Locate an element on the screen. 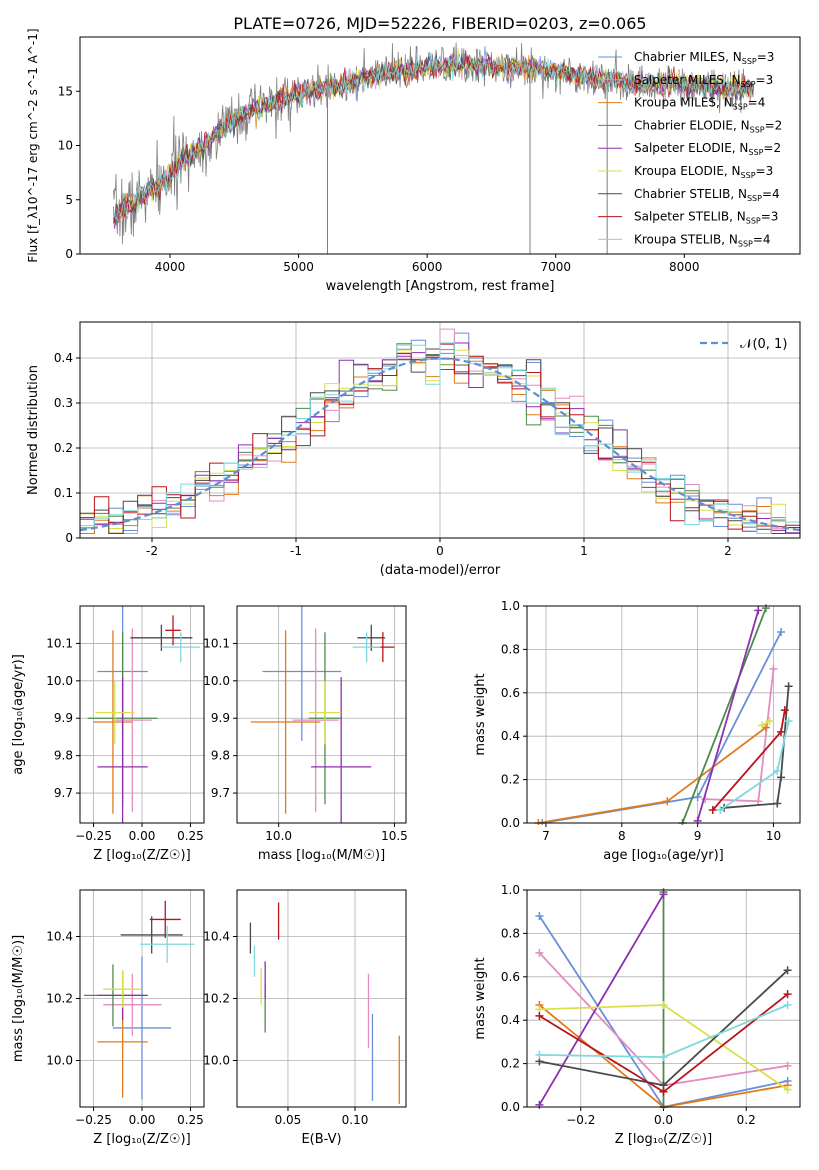 Image resolution: width=819 pixels, height=1170 pixels. errorbar-chabrier-stelib is located at coordinates (151, 935).